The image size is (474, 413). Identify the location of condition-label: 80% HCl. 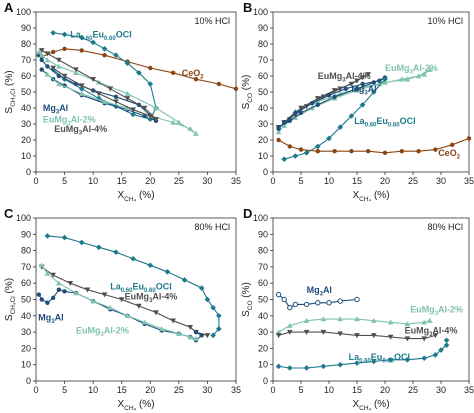
(212, 227).